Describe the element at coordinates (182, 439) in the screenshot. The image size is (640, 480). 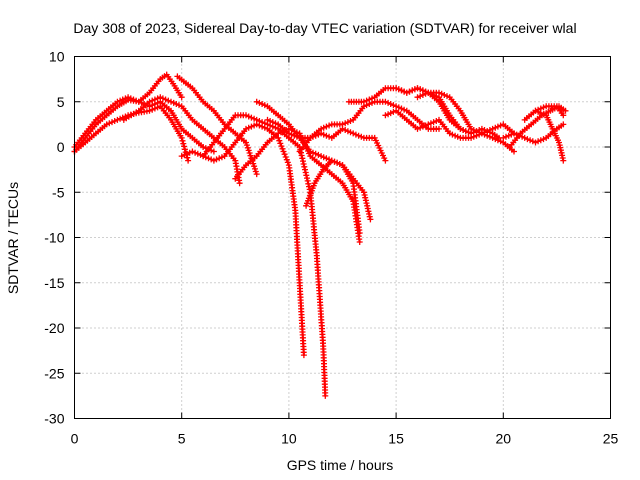
I see `x-tick-label: 5` at that location.